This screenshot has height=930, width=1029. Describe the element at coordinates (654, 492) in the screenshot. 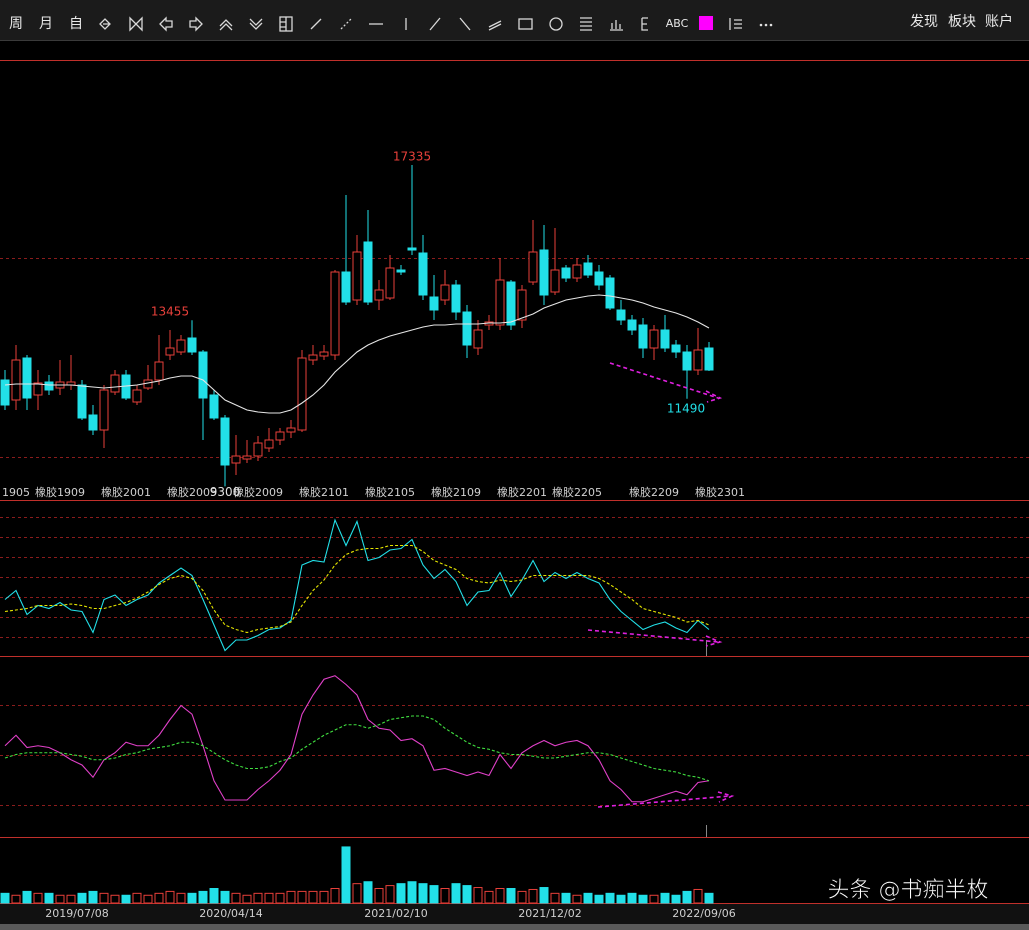

I see `contract-label: 橡胶2209` at that location.